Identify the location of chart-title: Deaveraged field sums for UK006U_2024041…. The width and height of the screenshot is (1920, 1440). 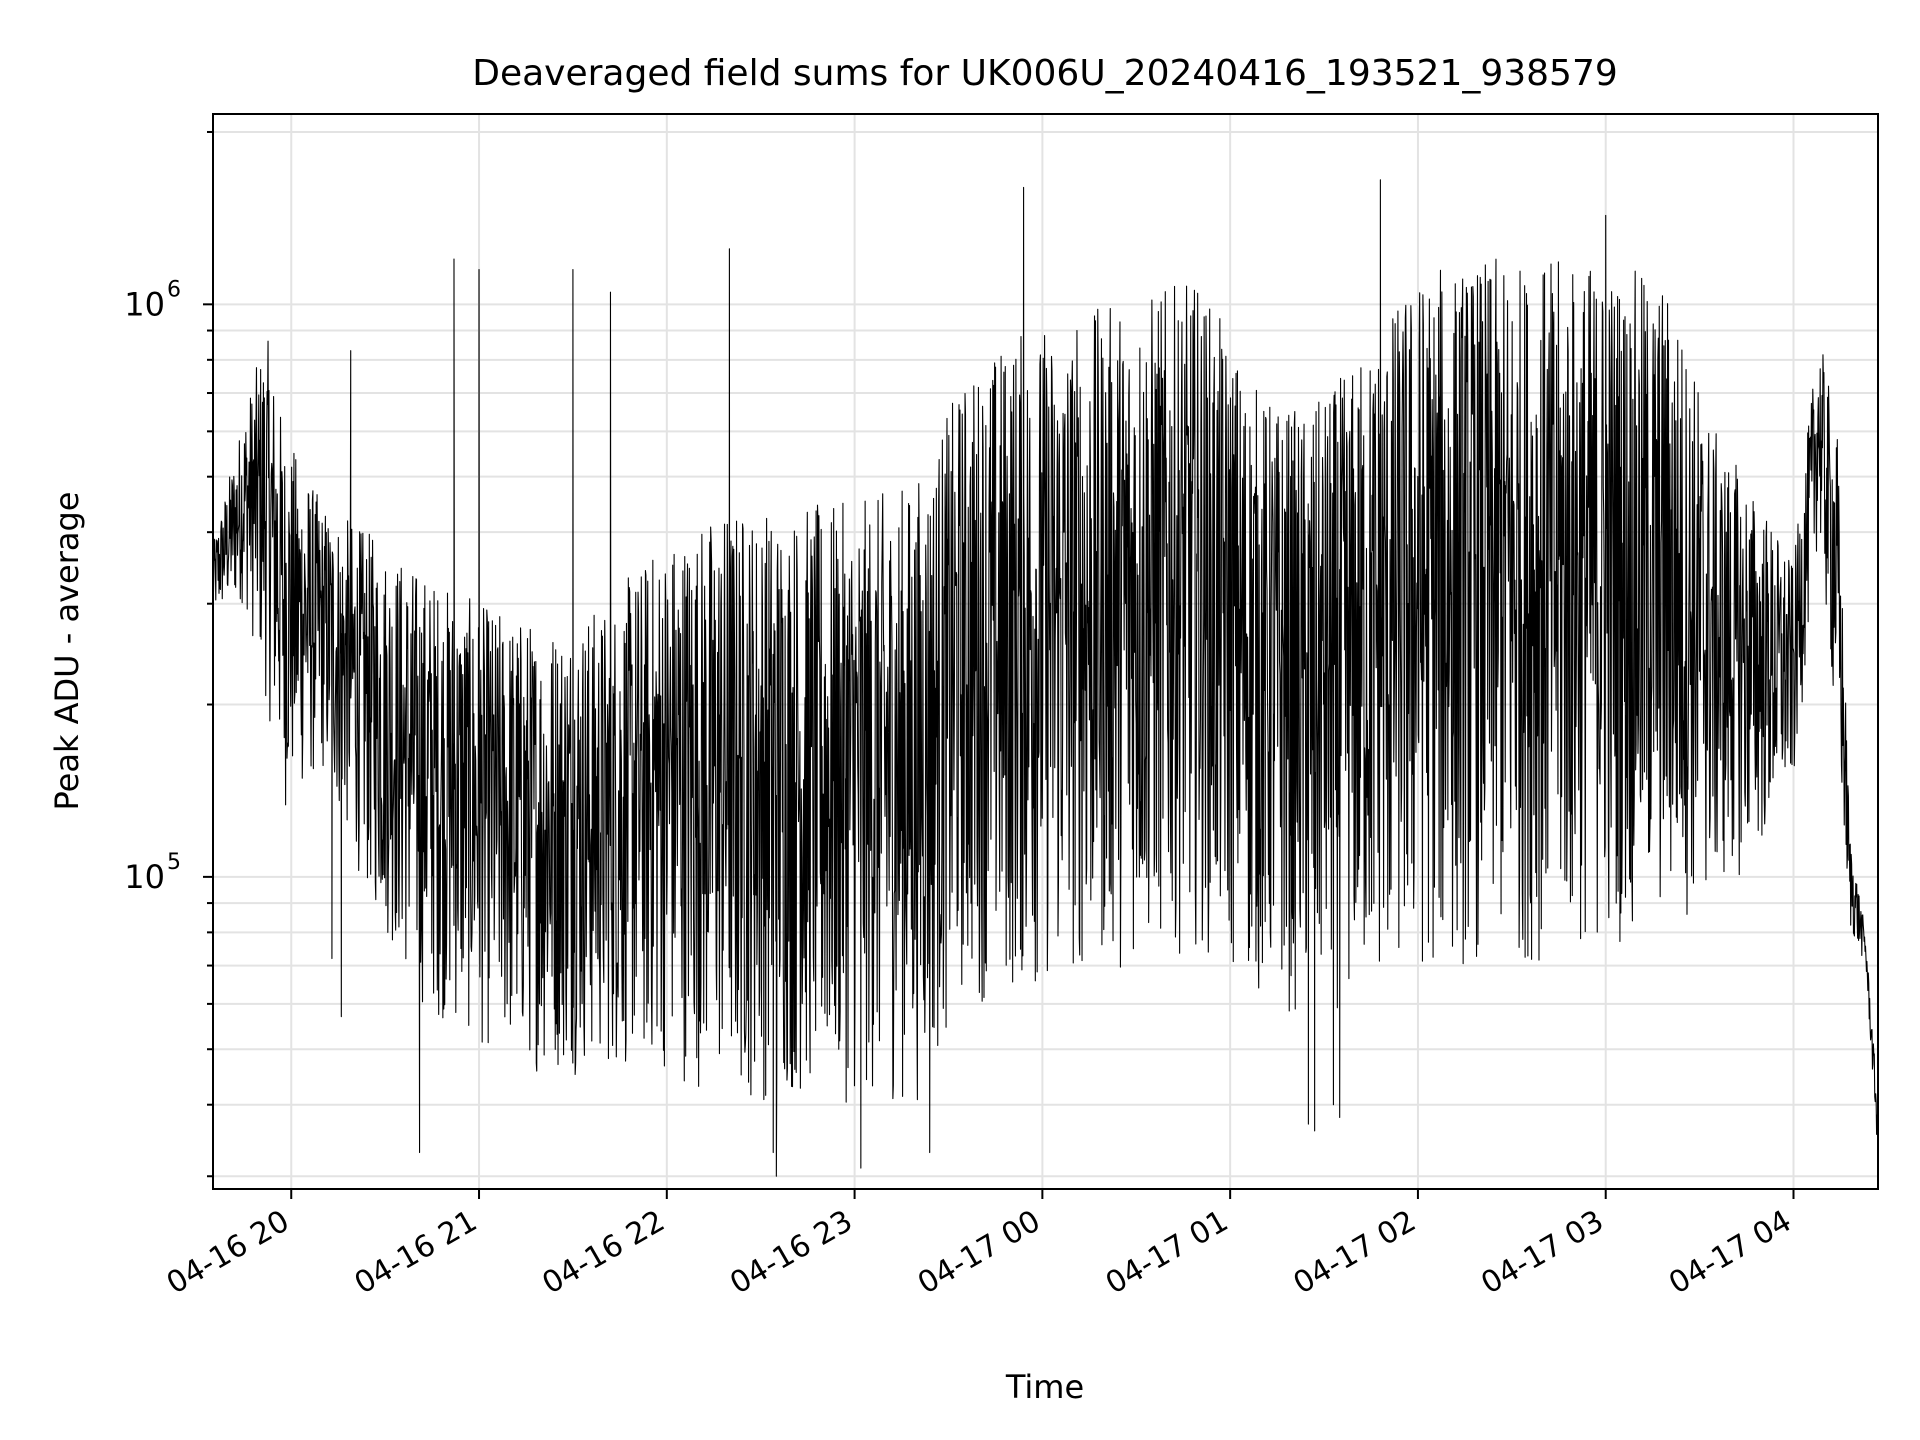
(1045, 73).